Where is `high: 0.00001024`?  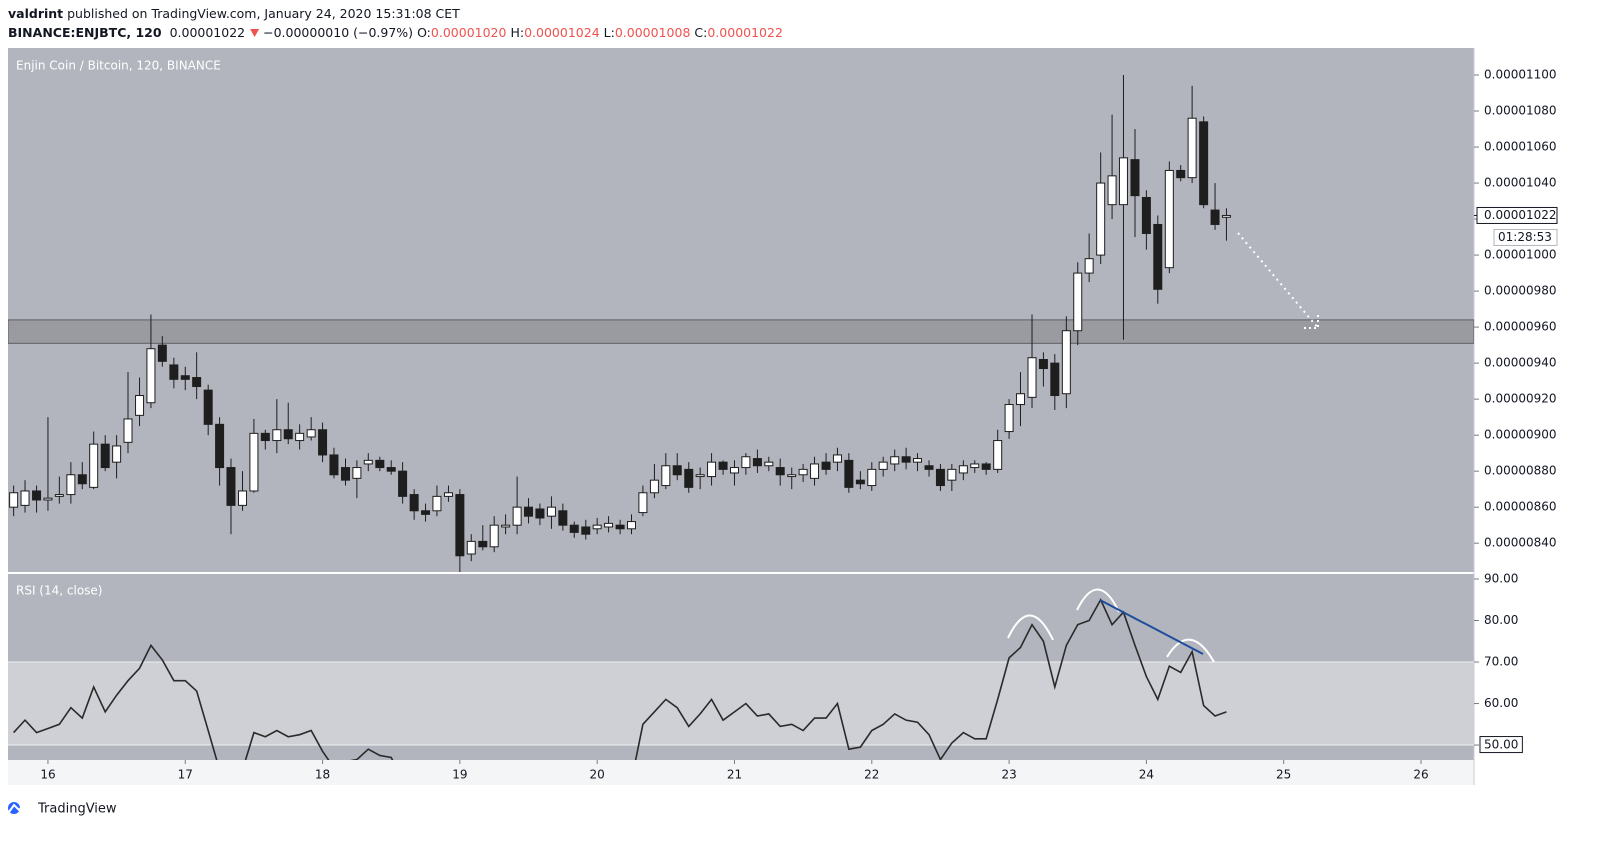 high: 0.00001024 is located at coordinates (562, 32).